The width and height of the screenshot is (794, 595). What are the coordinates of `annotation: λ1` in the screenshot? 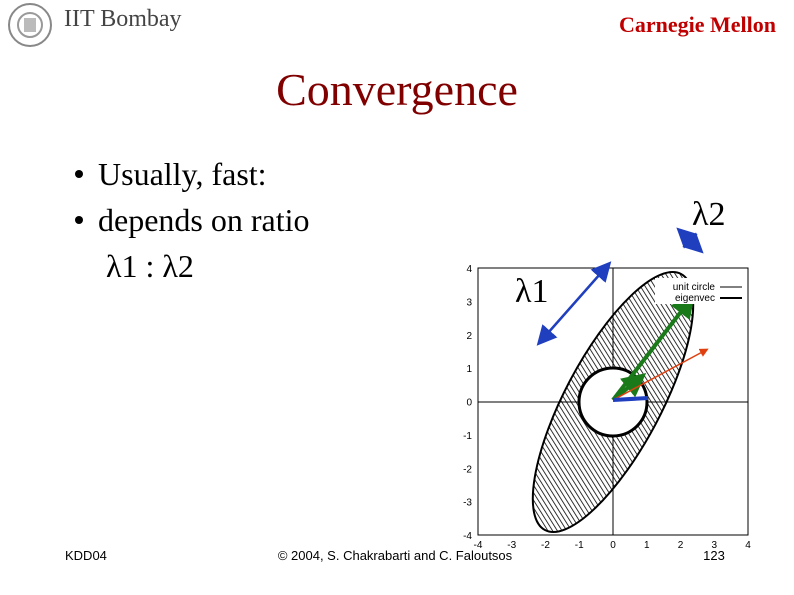 It's located at (532, 291).